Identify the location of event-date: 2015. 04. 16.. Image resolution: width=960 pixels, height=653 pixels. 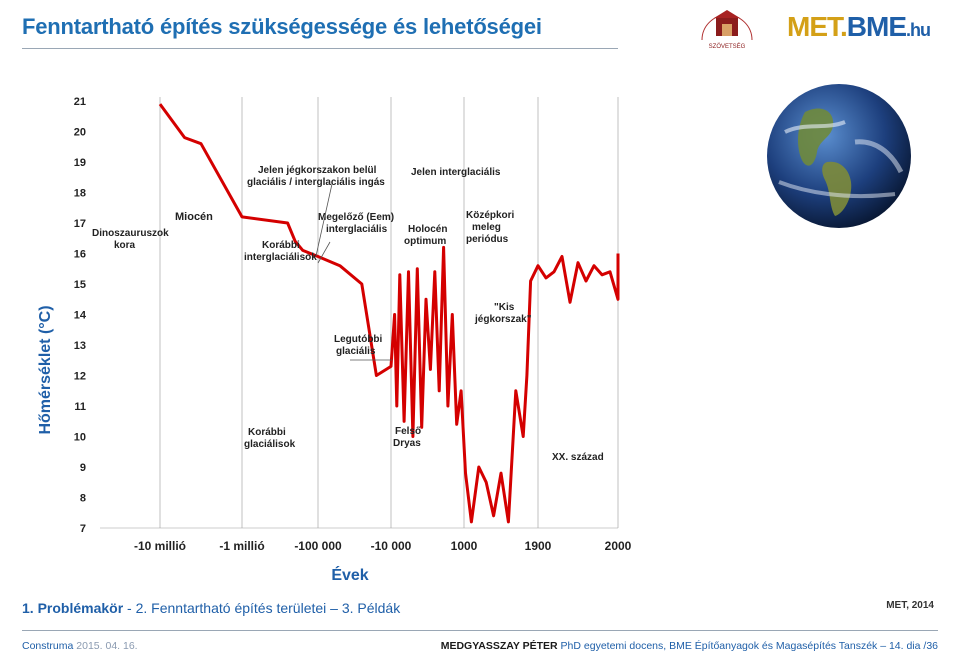
(107, 646).